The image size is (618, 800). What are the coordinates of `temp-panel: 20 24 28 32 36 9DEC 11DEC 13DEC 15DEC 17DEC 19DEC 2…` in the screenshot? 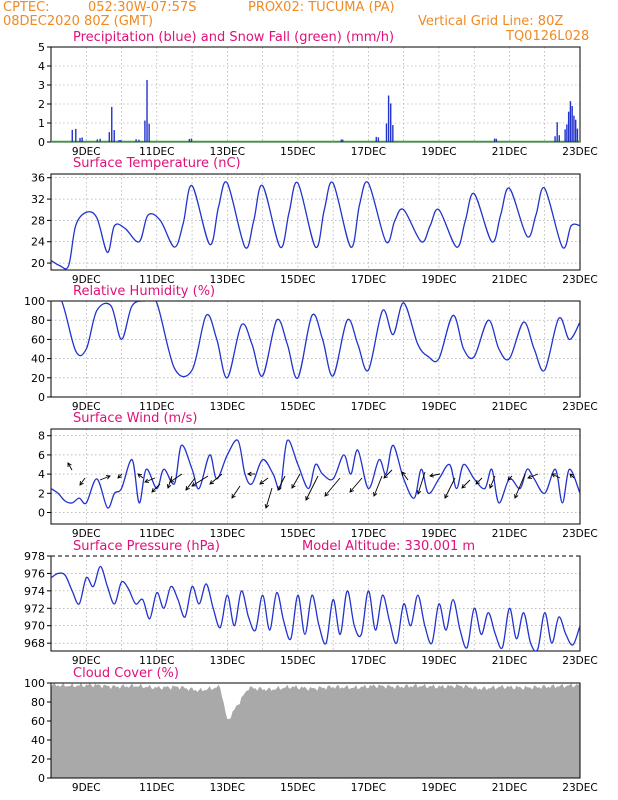 It's located at (314, 229).